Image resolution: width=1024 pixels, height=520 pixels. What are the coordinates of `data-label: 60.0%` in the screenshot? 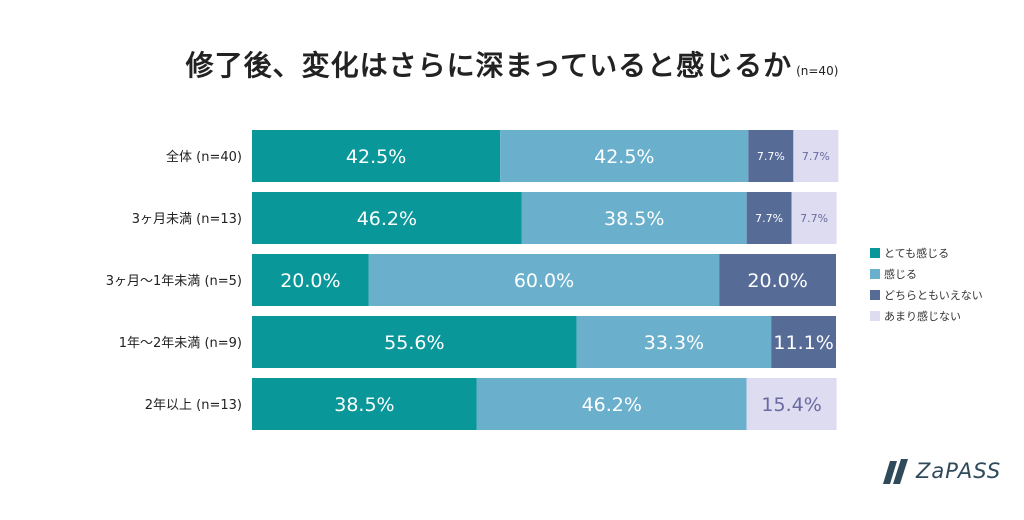 It's located at (544, 281).